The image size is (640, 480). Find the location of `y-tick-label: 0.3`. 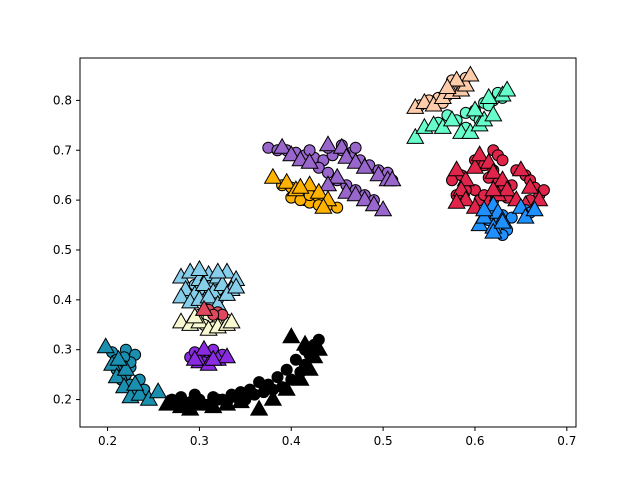

y-tick-label: 0.3 is located at coordinates (62, 350).